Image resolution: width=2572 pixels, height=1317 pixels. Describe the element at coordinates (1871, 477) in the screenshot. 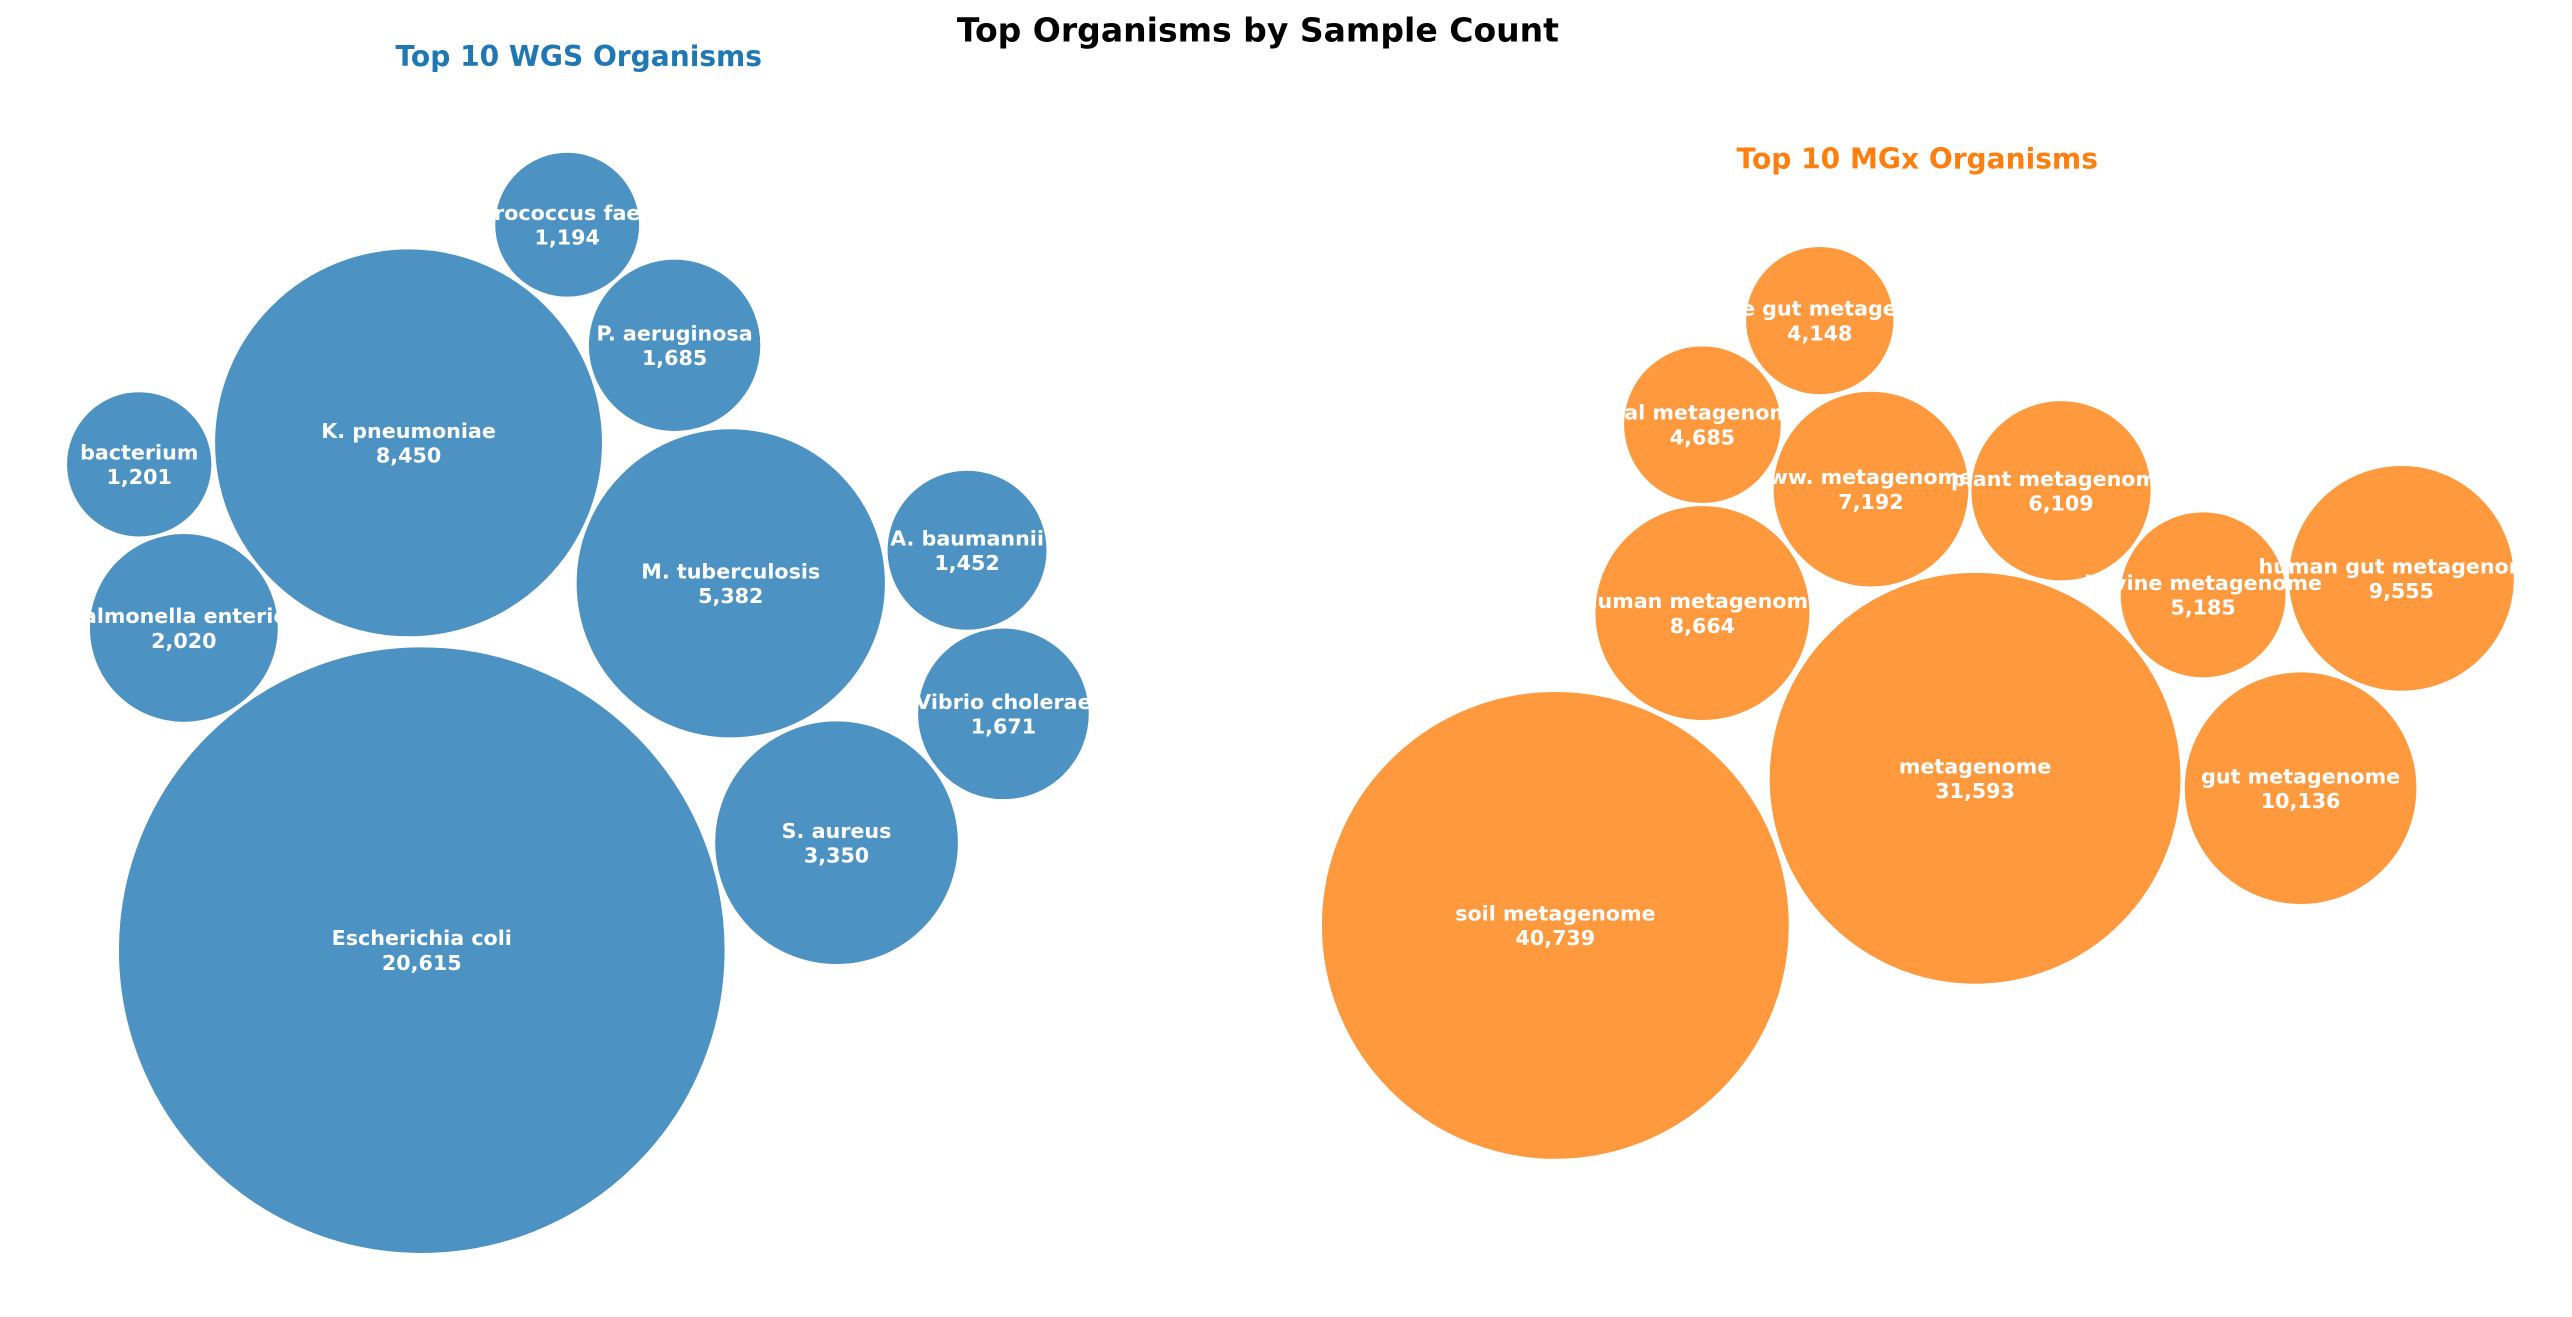

I see `bubble-name-label: ww. metagenome` at that location.